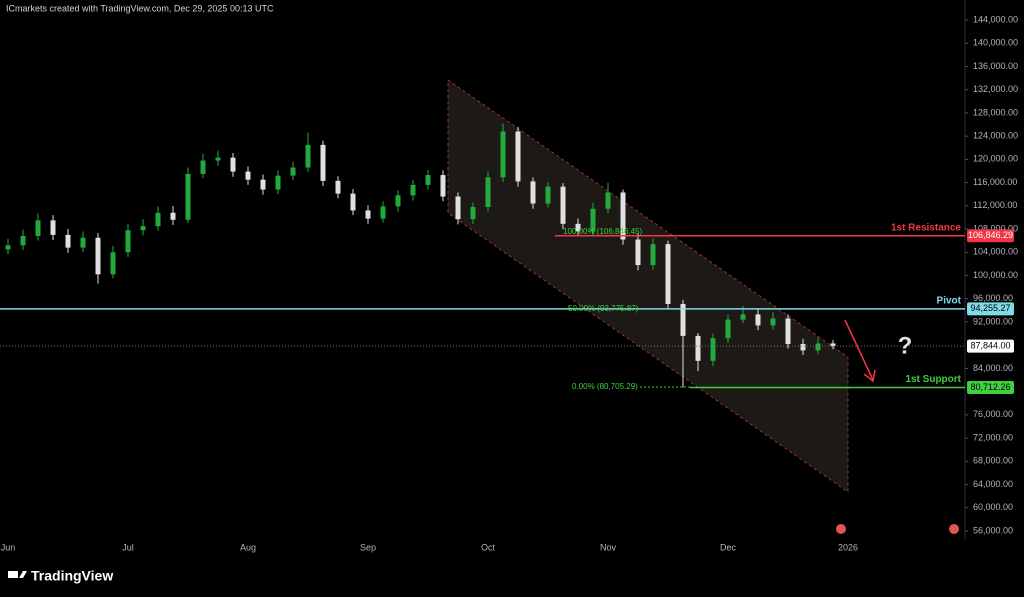 This screenshot has height=597, width=1024. Describe the element at coordinates (995, 275) in the screenshot. I see `y-tick-label: 100,000.00` at that location.